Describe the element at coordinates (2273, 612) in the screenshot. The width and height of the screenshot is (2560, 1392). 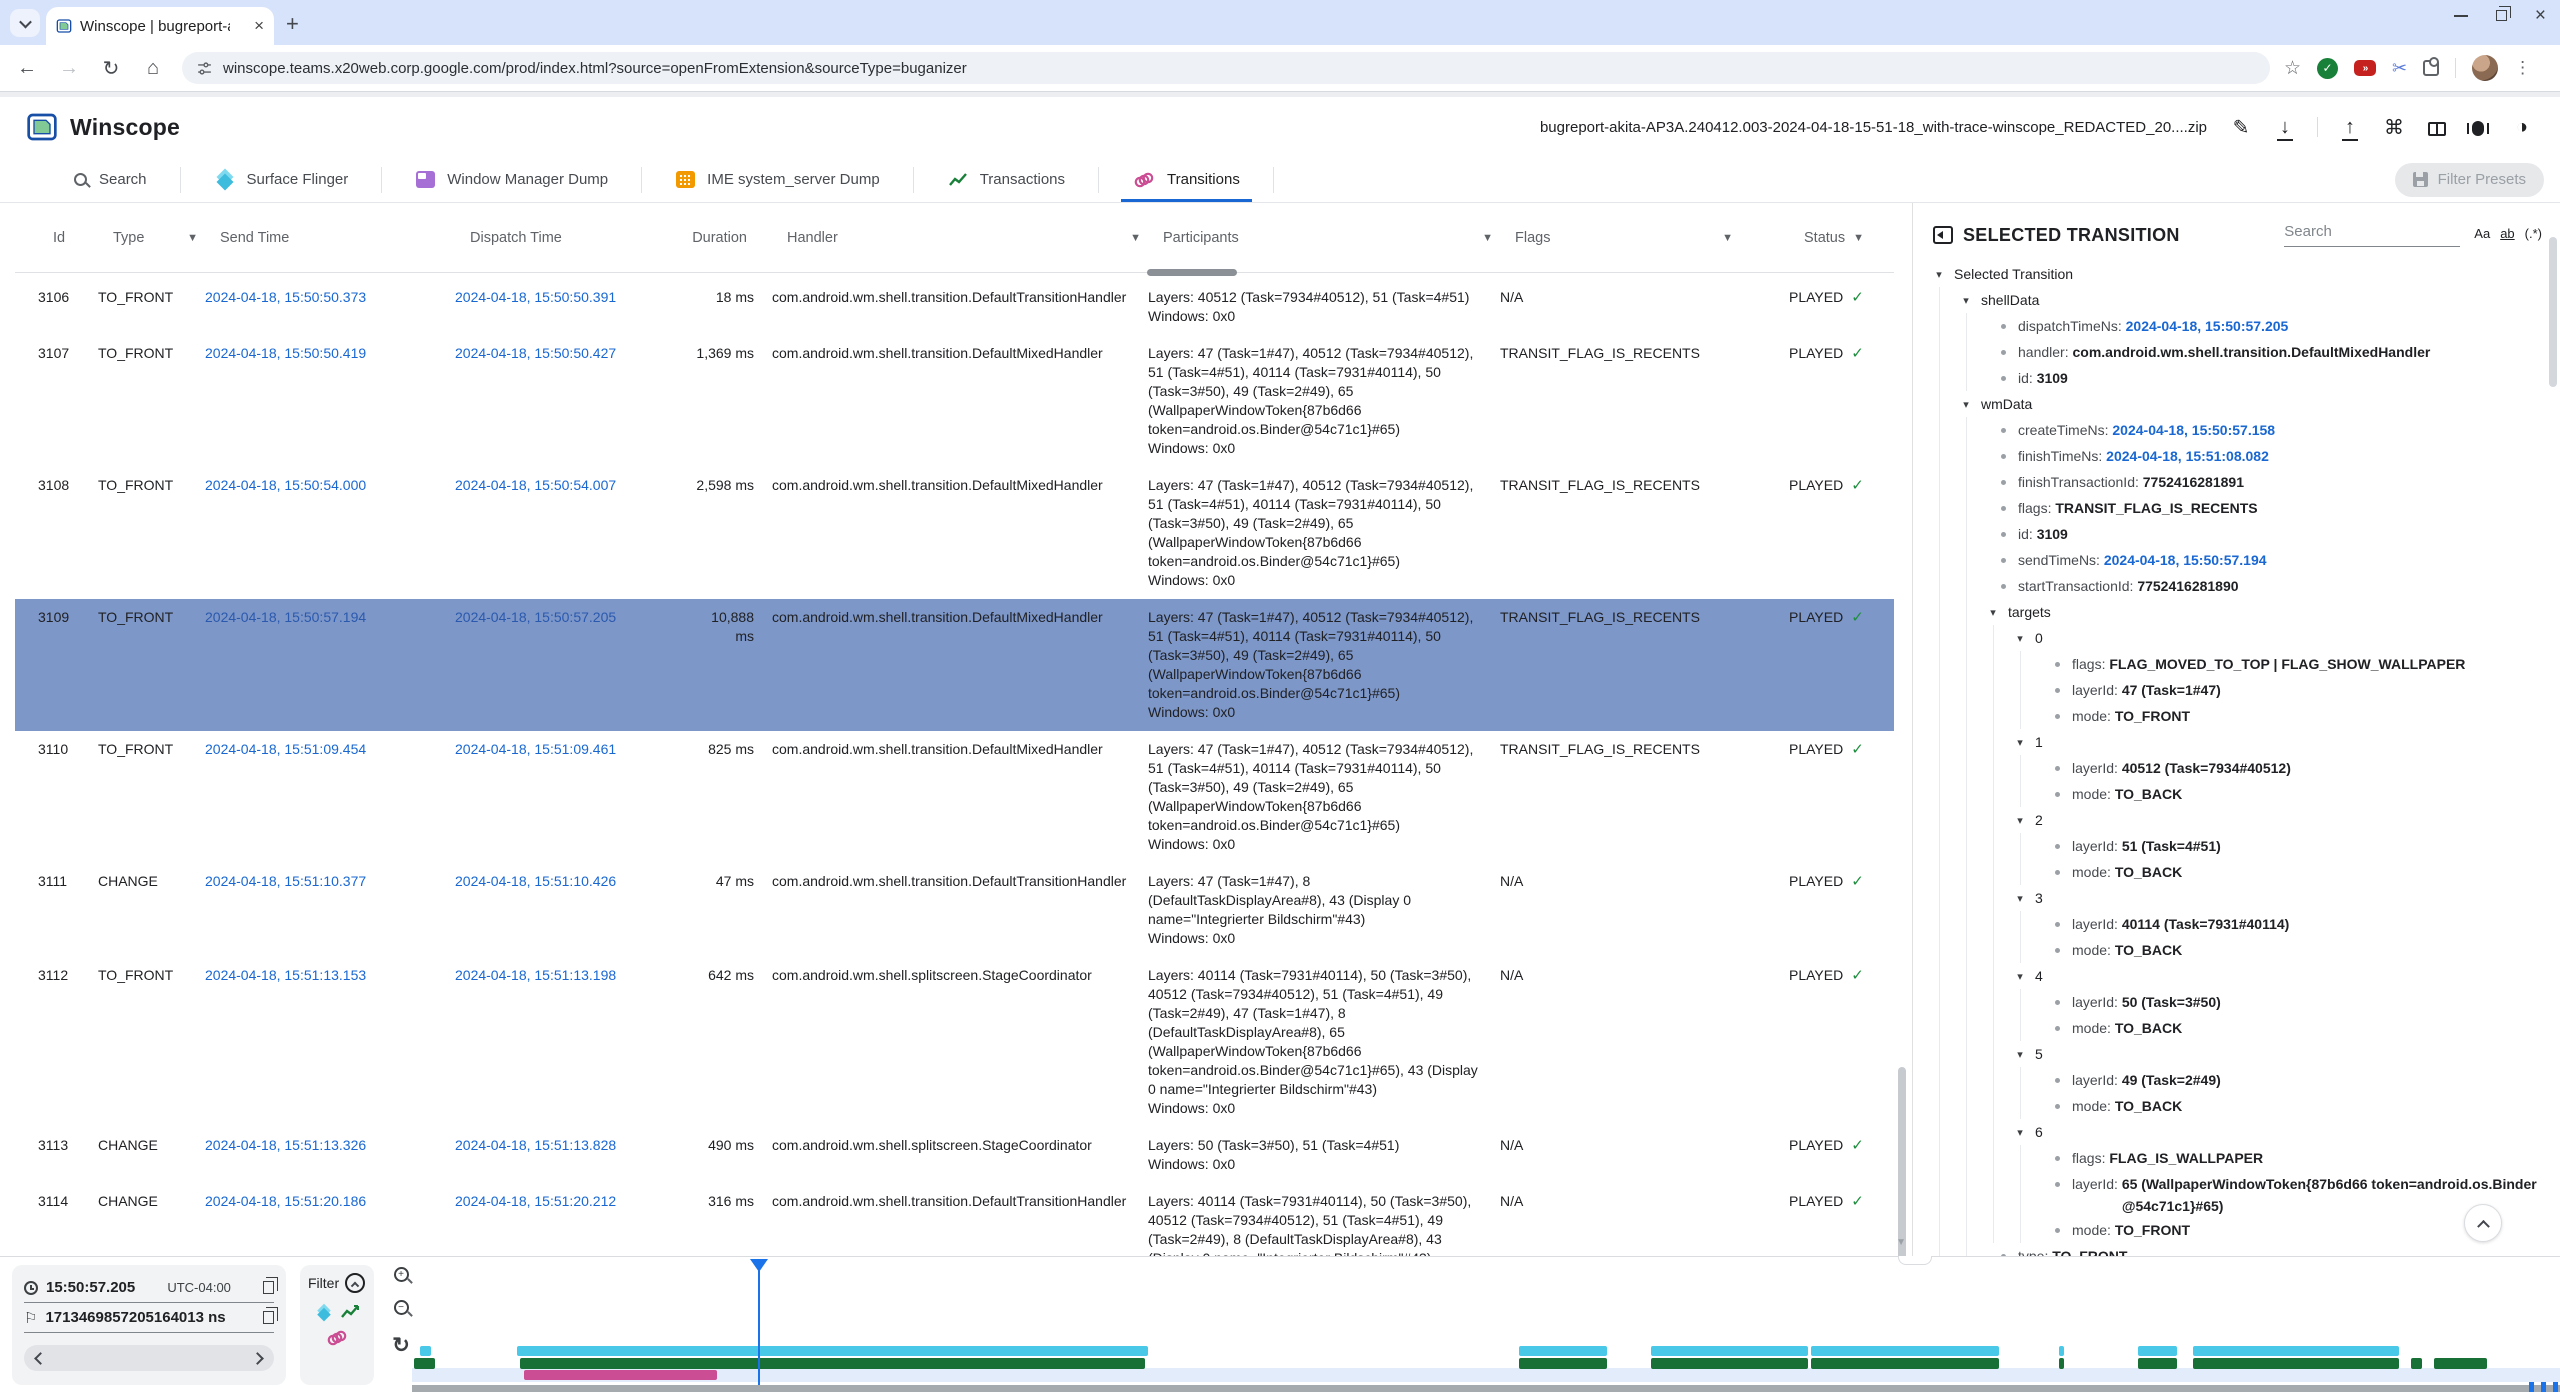
I see `tree-node: ▾ targets` at that location.